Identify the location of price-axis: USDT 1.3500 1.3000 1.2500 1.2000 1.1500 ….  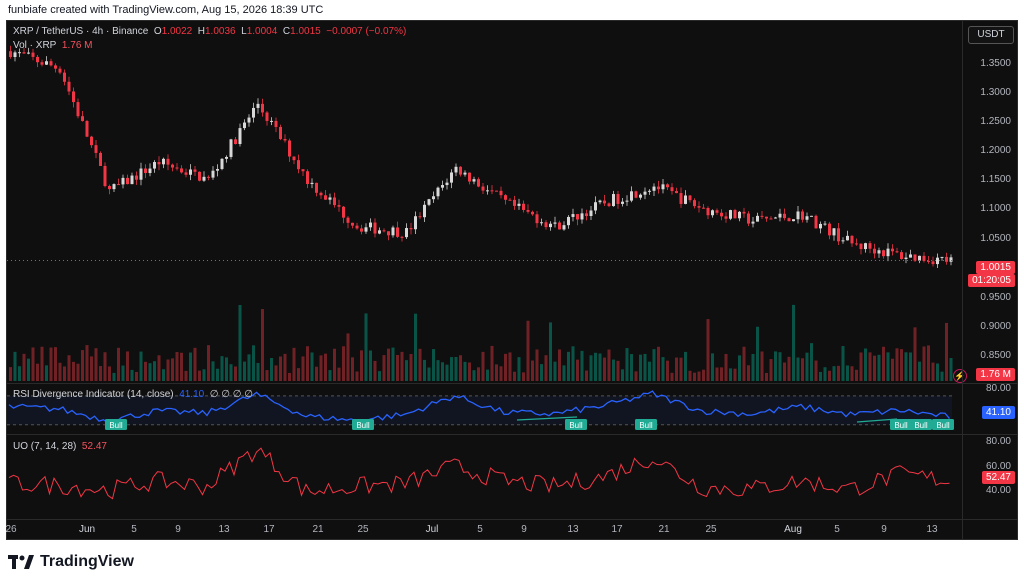
(990, 280).